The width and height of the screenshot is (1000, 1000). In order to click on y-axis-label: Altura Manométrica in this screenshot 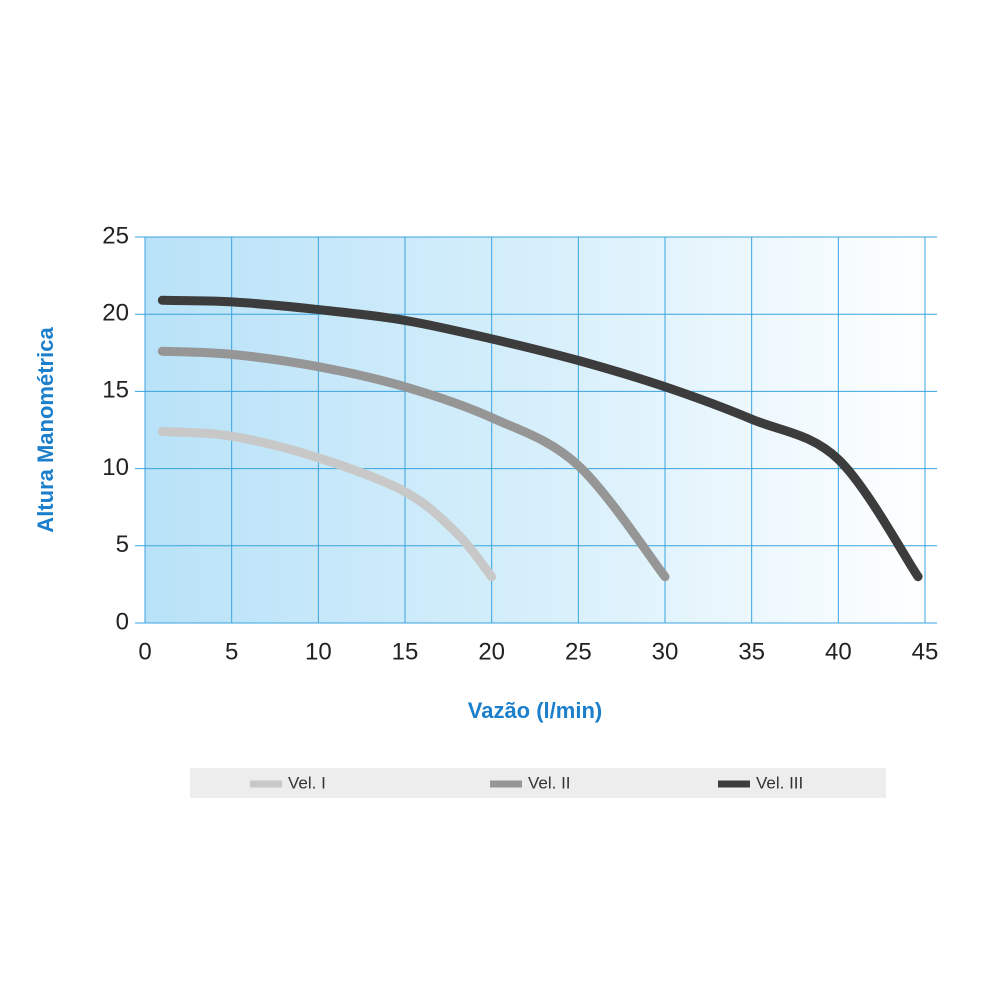, I will do `click(45, 430)`.